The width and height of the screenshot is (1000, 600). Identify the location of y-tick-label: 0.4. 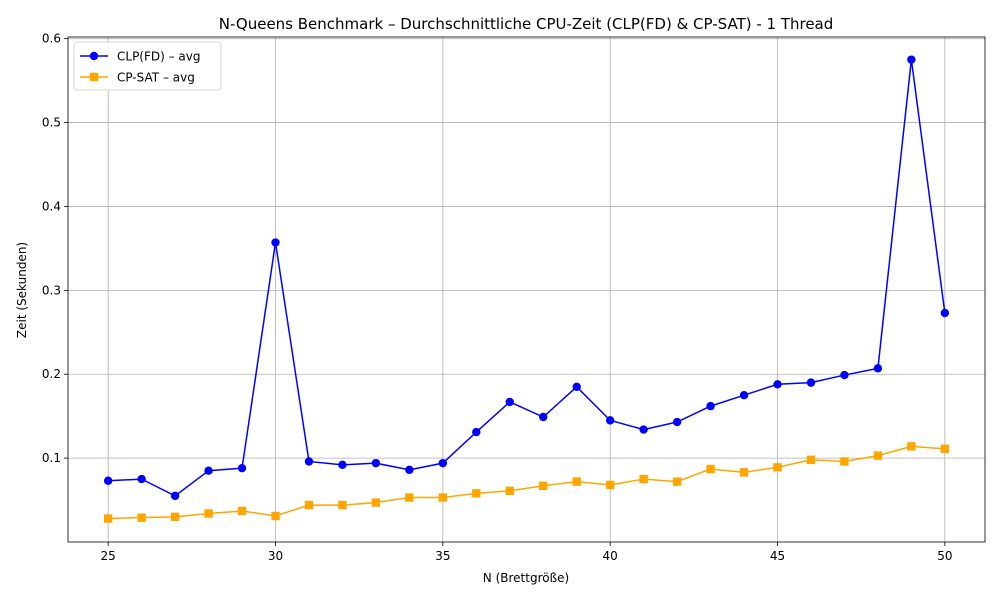
(51, 206).